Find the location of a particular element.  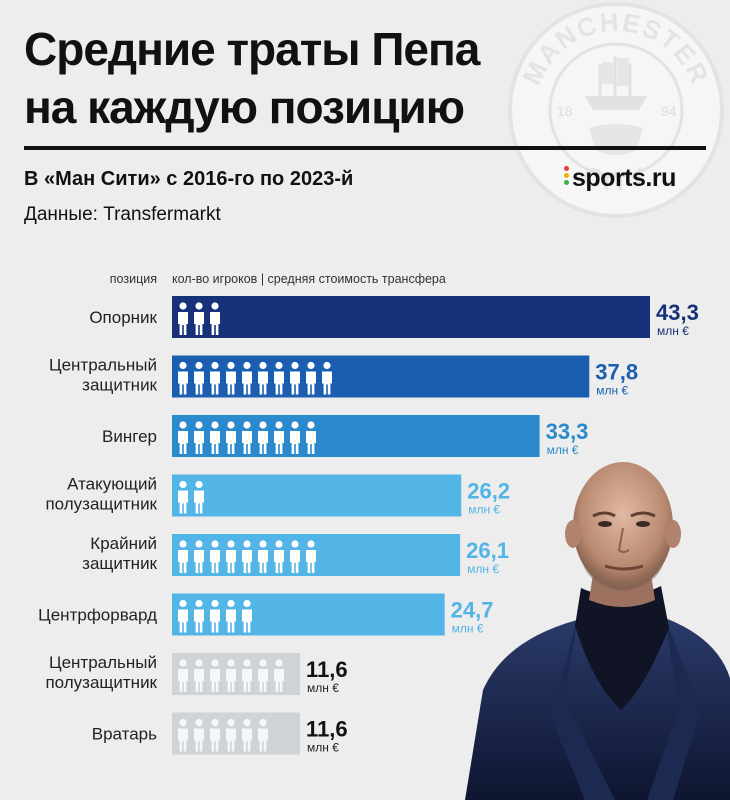

chart-title: Средние траты Пепа на каждую позицию is located at coordinates (252, 78).